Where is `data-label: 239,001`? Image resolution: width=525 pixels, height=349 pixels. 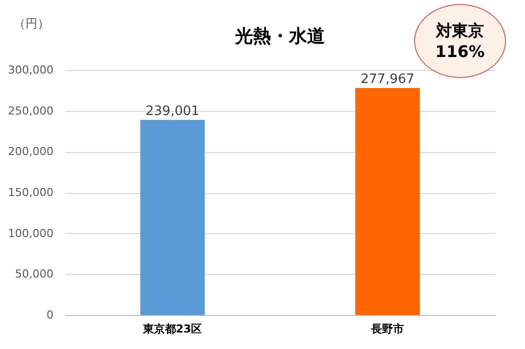
data-label: 239,001 is located at coordinates (173, 111).